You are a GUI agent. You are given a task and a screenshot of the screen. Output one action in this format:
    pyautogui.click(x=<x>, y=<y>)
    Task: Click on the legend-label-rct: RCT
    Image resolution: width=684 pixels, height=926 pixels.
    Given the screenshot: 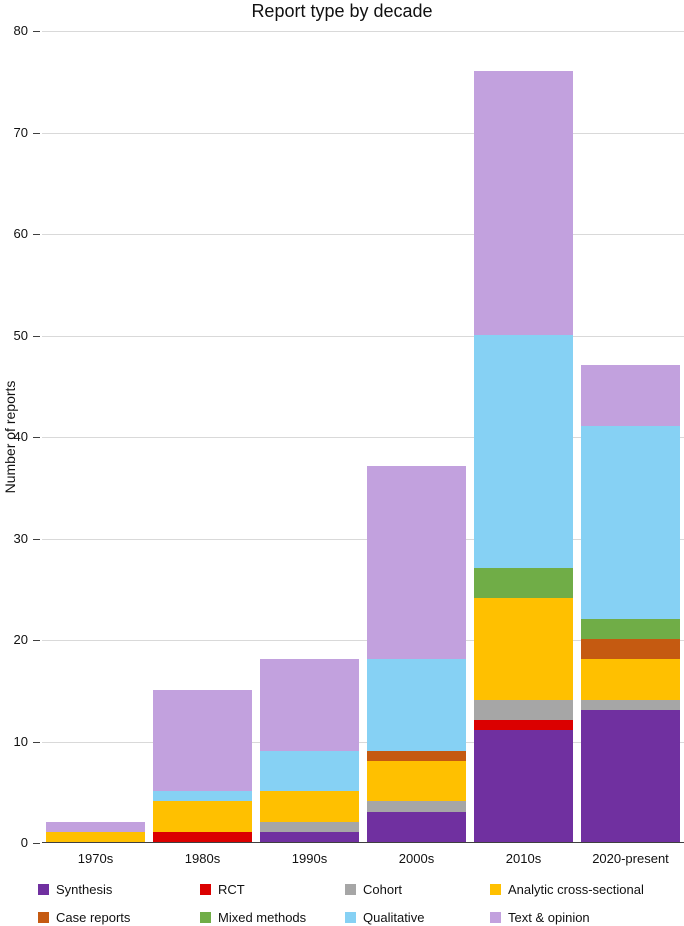 What is the action you would take?
    pyautogui.click(x=231, y=889)
    